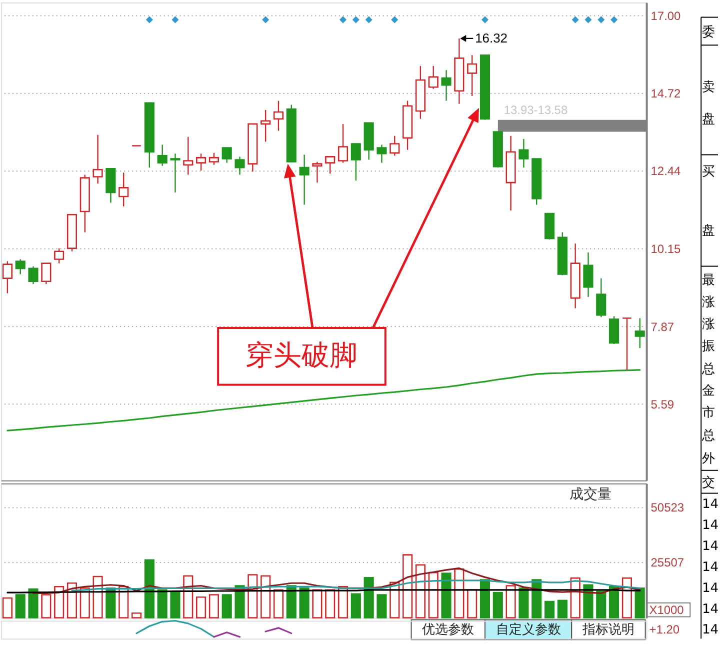 This screenshot has width=720, height=645. Describe the element at coordinates (667, 507) in the screenshot. I see `y-tick-label: 50523` at that location.